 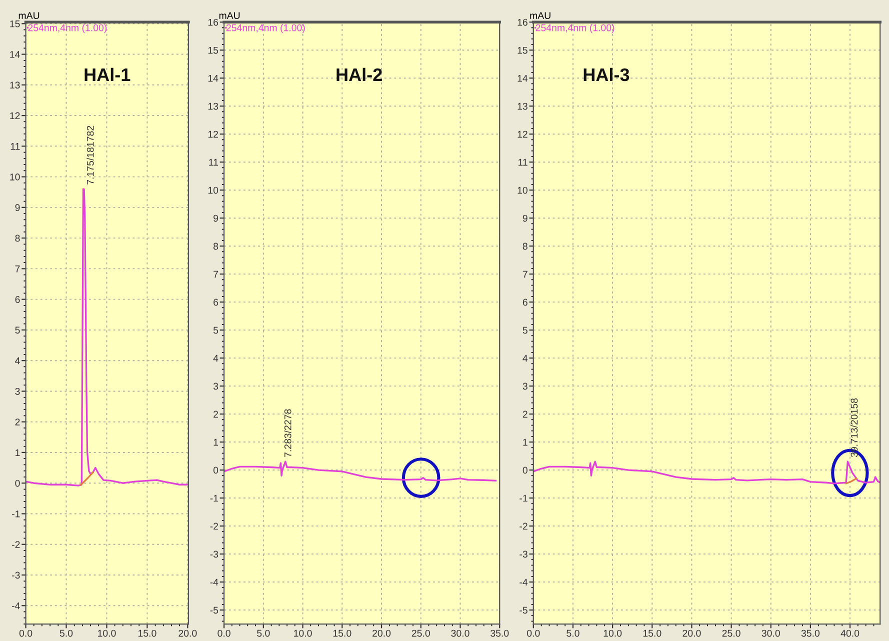 I want to click on annotation: 39.713/20158, so click(x=854, y=428).